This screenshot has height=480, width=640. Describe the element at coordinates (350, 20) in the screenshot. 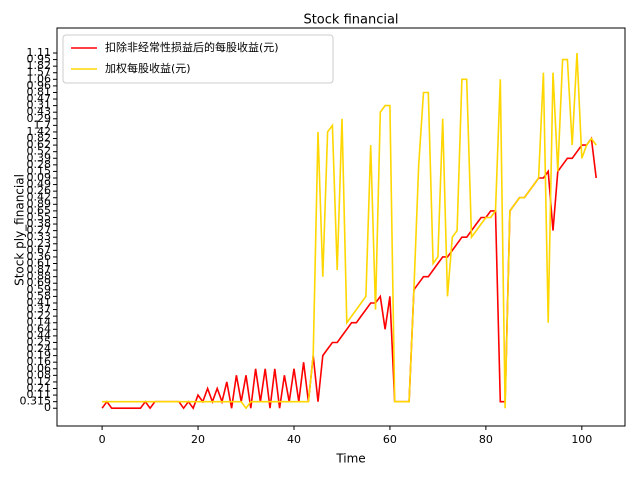

I see `chart-title: Stock financial` at that location.